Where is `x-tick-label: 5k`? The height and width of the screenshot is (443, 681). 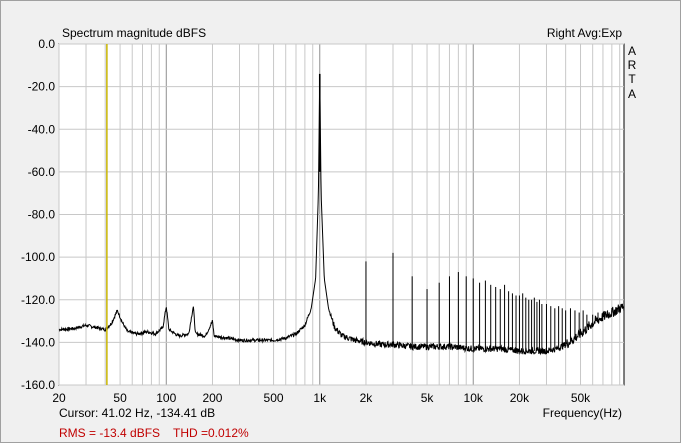
x-tick-label: 5k is located at coordinates (428, 398).